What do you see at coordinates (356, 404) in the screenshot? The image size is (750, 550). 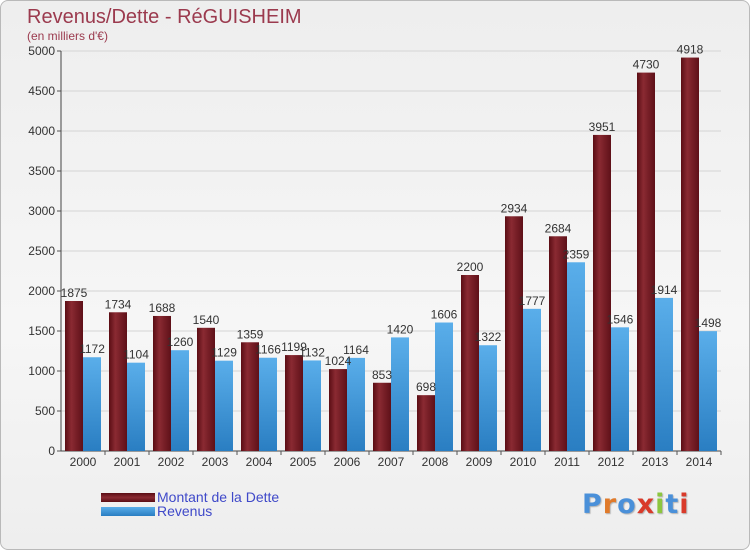 I see `bar-revenue-2006` at bounding box center [356, 404].